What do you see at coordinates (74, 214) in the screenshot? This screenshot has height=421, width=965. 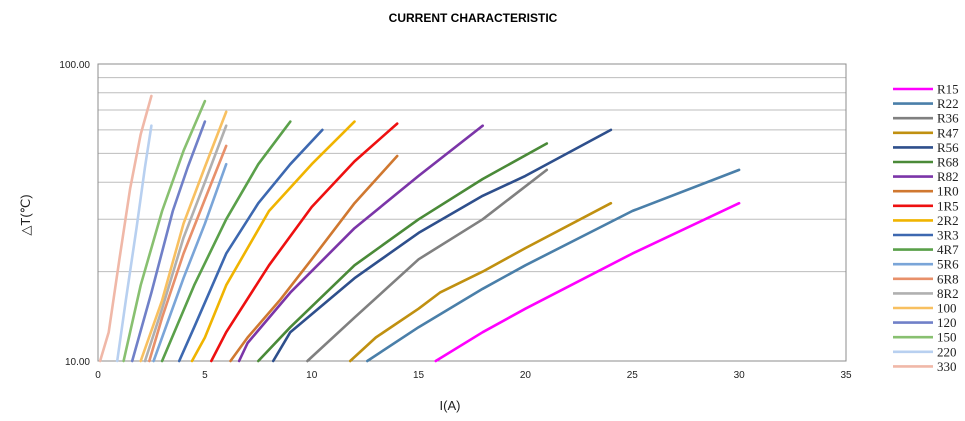 I see `y-tick-labels: 10.00 100.00` at bounding box center [74, 214].